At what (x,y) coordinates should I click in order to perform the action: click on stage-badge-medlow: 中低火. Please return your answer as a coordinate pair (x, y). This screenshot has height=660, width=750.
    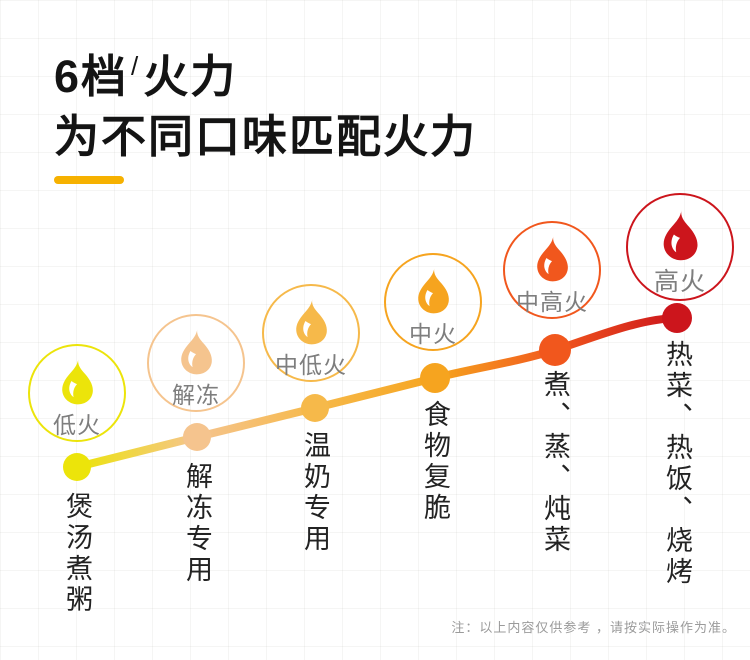
    Looking at the image, I should click on (311, 333).